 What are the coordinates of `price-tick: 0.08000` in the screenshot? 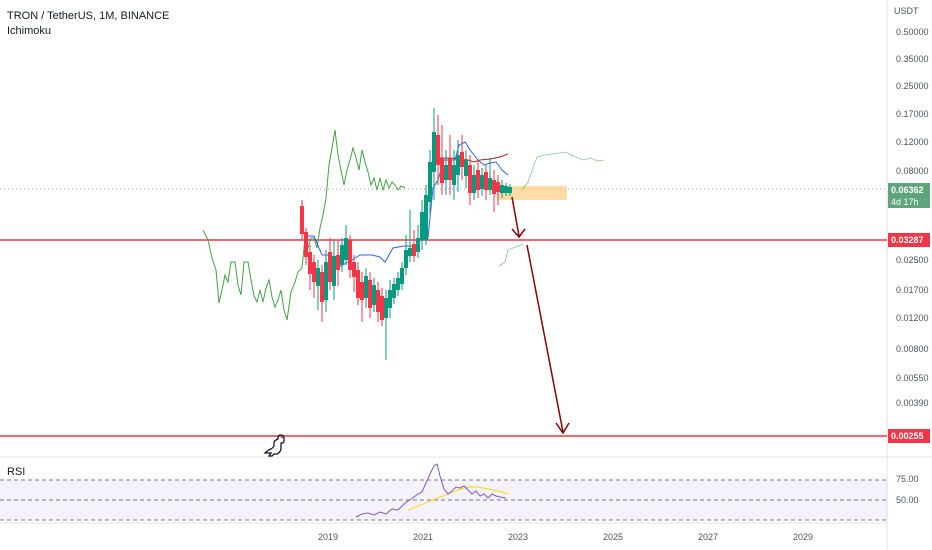 It's located at (912, 171).